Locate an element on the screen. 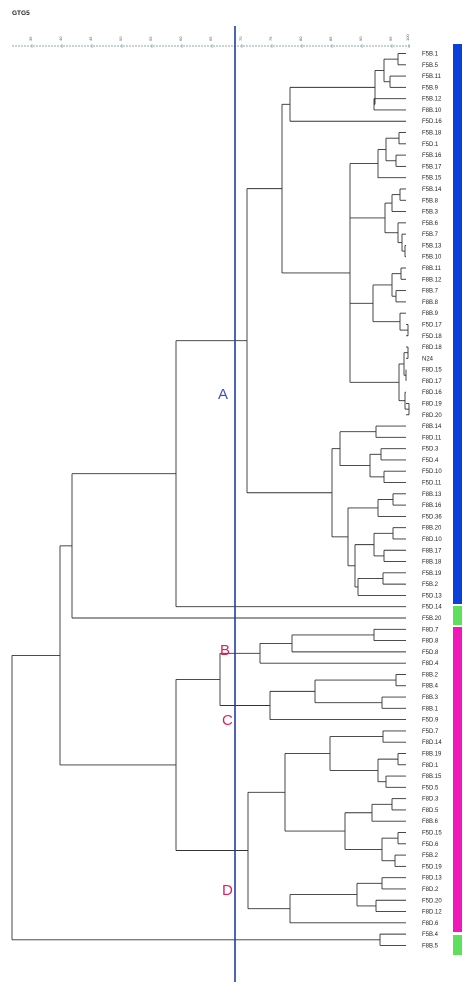 This screenshot has width=474, height=995. leaf-label: F8D.8 is located at coordinates (430, 642).